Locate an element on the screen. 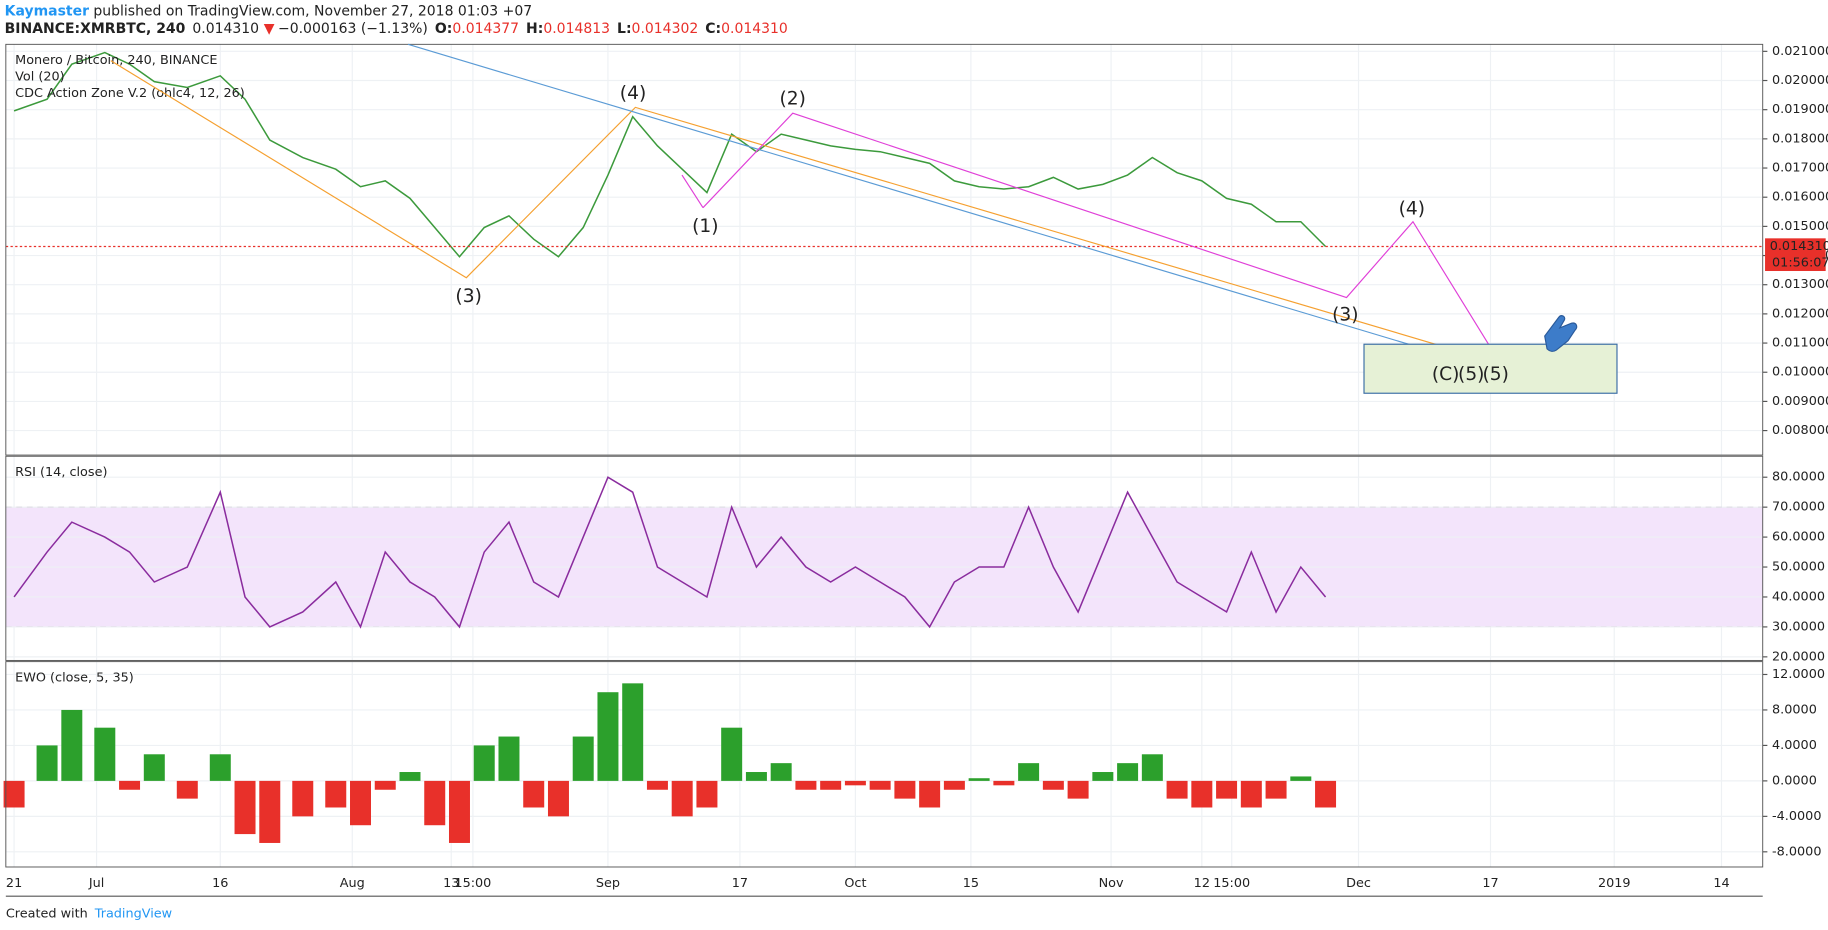  created: Created with is located at coordinates (47, 913).